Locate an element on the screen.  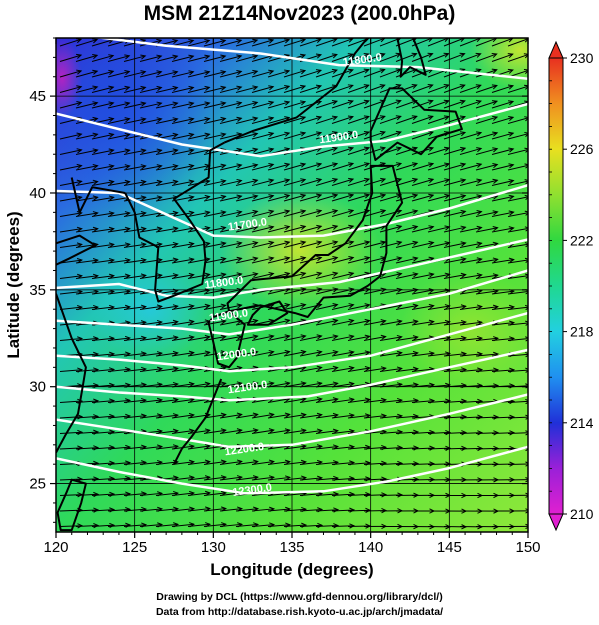
x-tick-label: 125 is located at coordinates (134, 547).